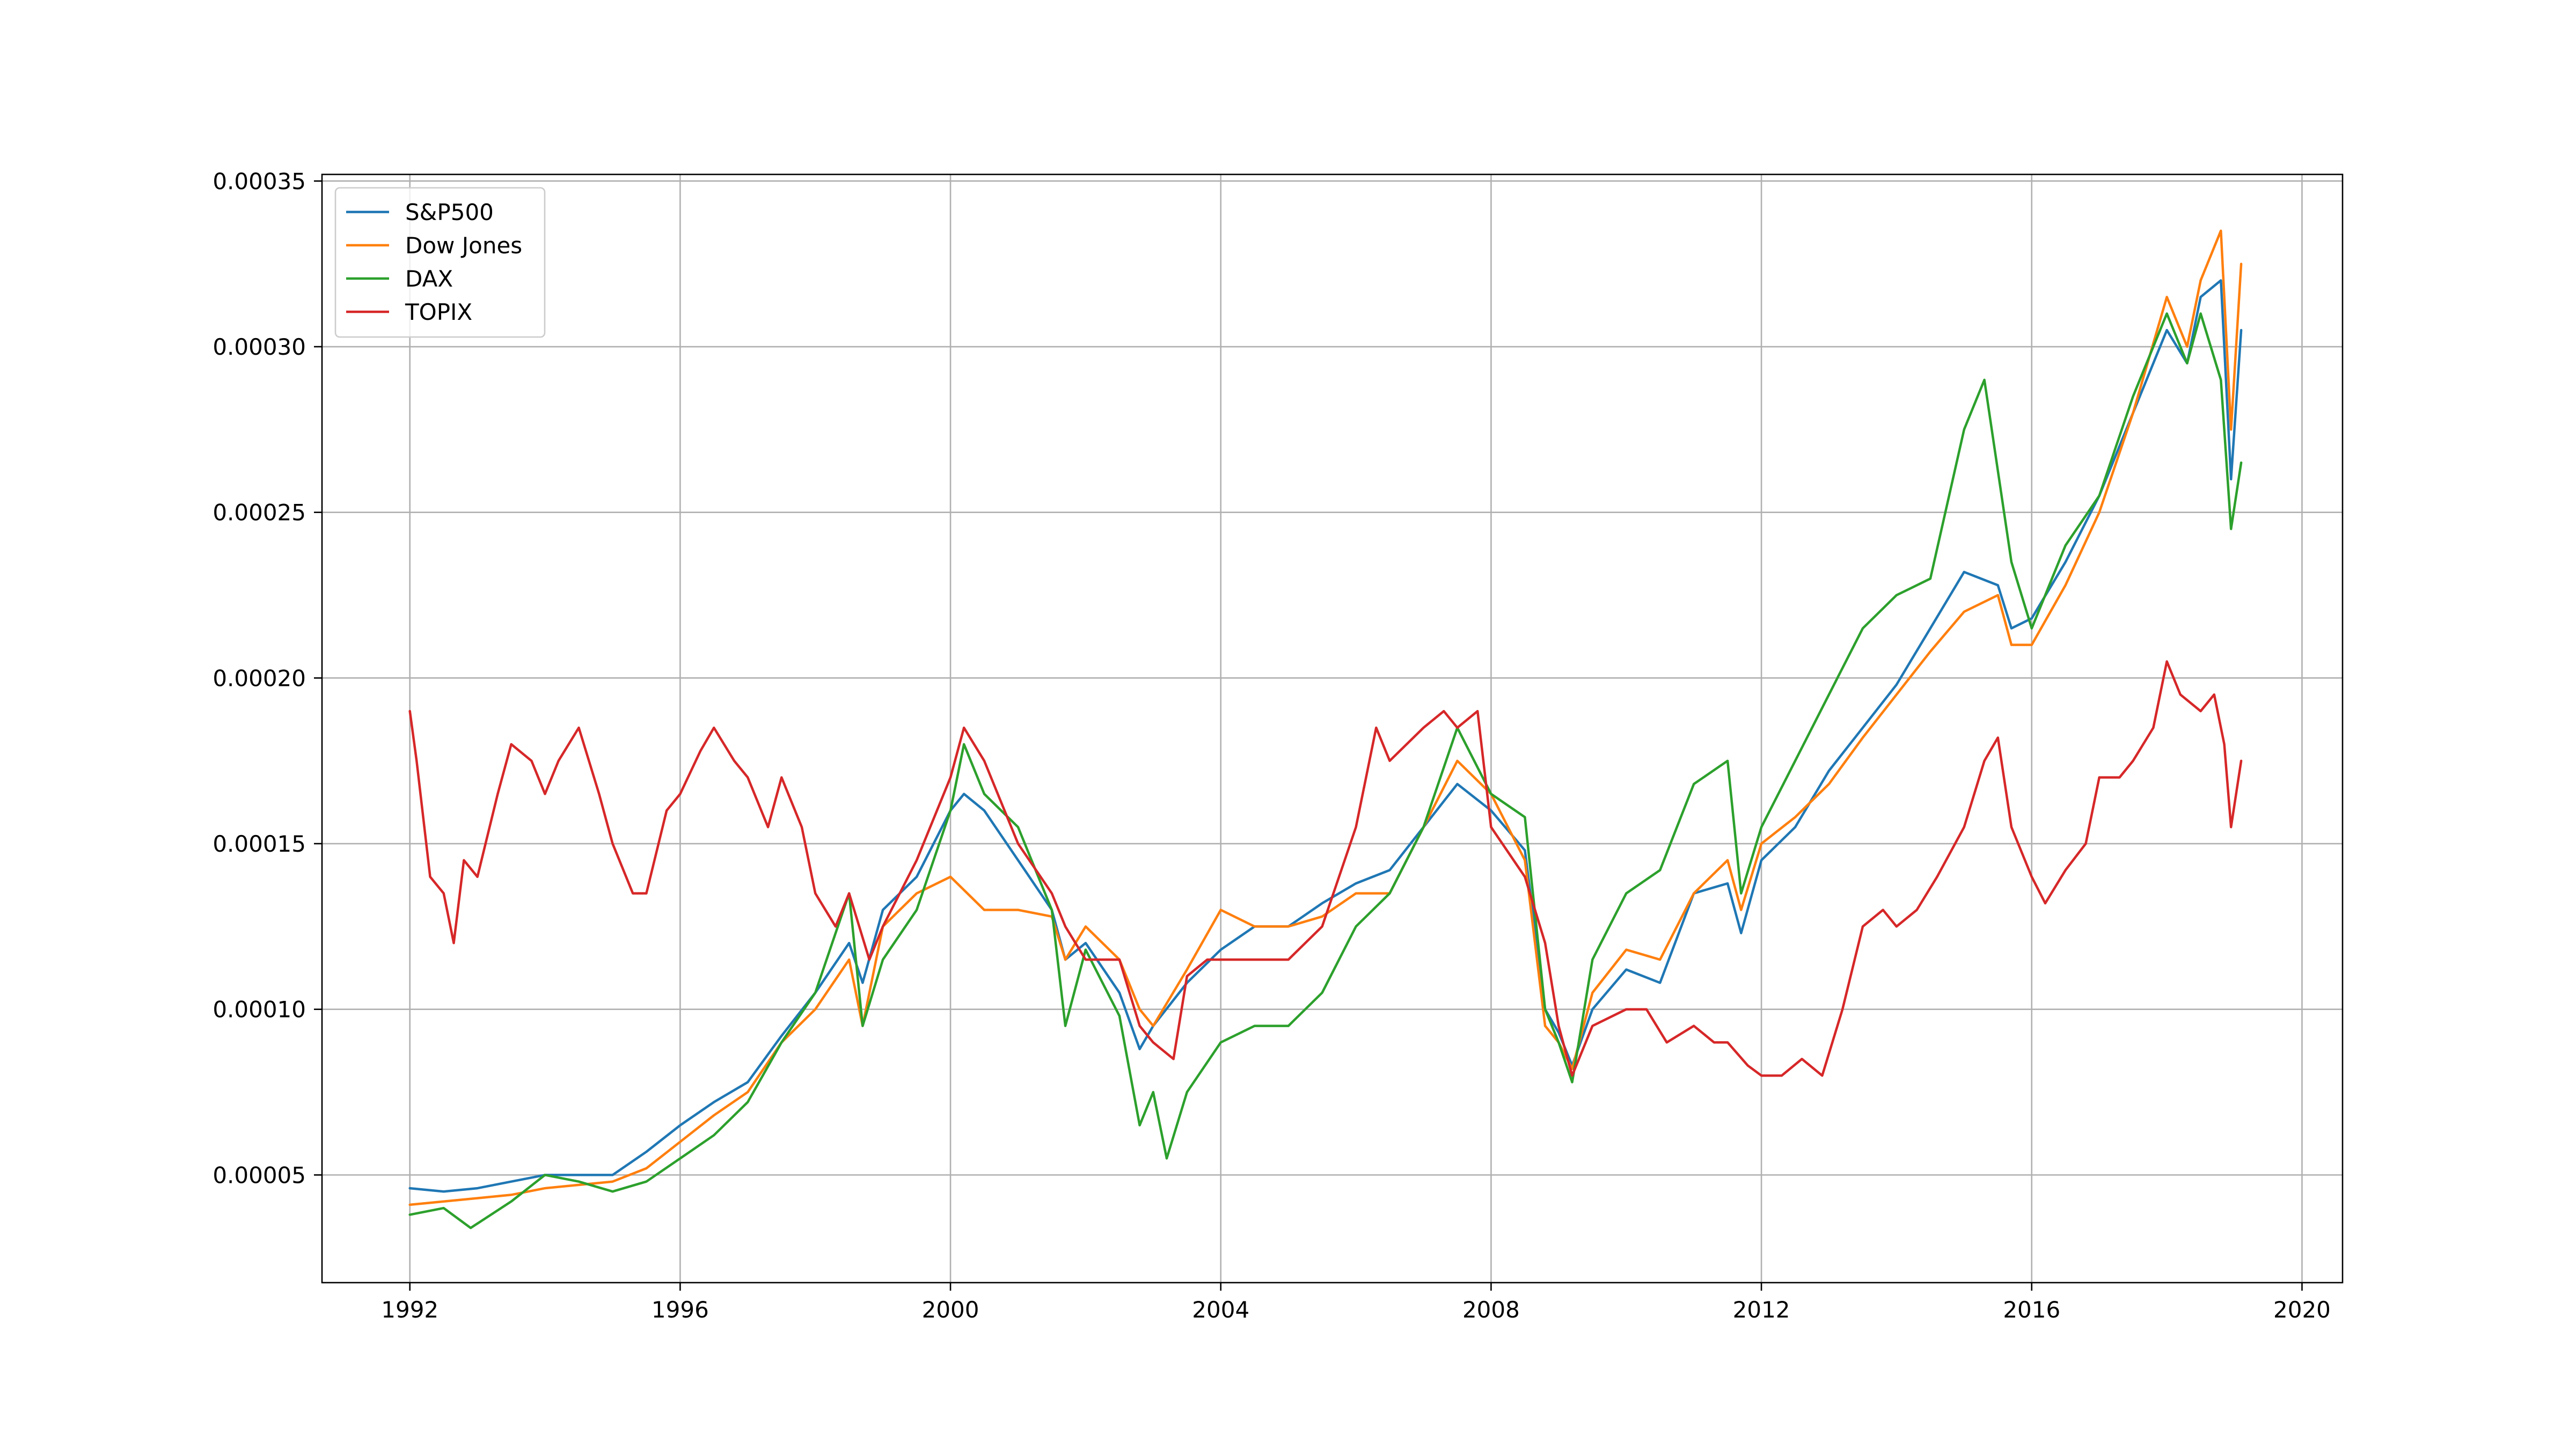  I want to click on legend-entry-label: TOPIX, so click(438, 312).